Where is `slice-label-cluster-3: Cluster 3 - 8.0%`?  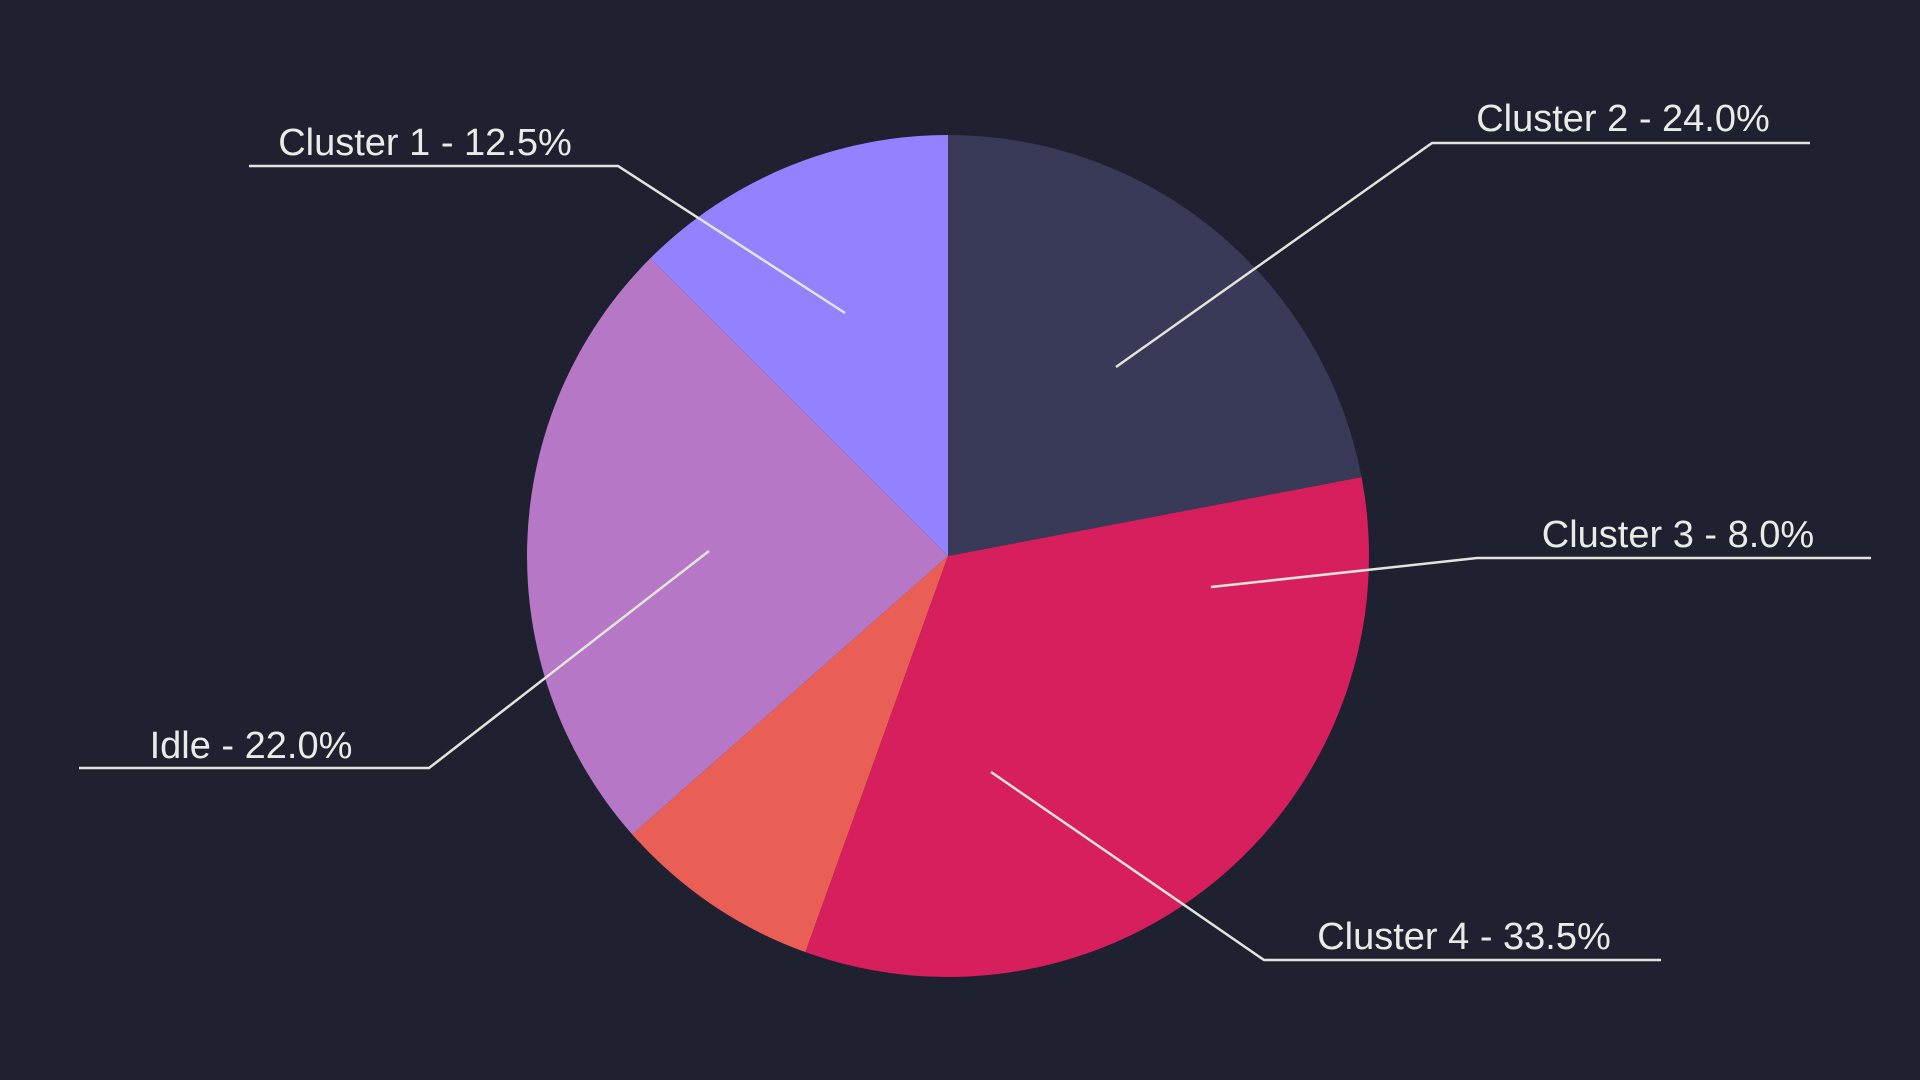 slice-label-cluster-3: Cluster 3 - 8.0% is located at coordinates (1678, 535).